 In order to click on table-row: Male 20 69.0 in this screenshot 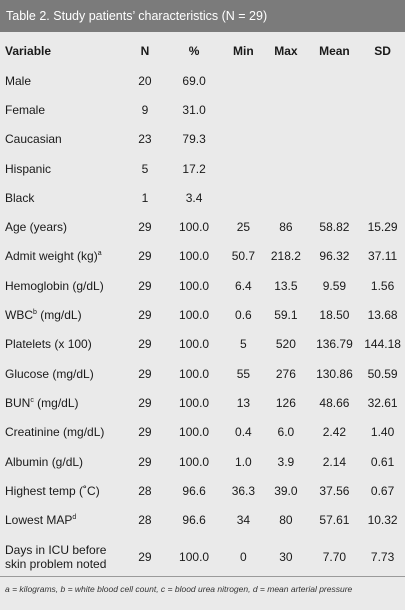, I will do `click(202, 80)`.